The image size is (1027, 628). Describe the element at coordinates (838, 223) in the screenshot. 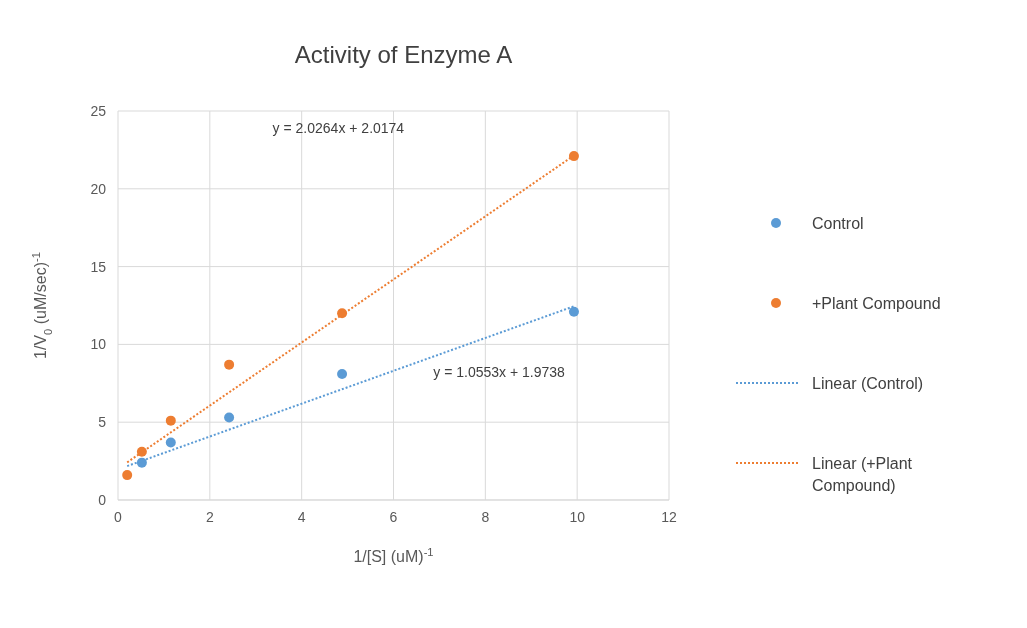

I see `legend-label: Control` at that location.